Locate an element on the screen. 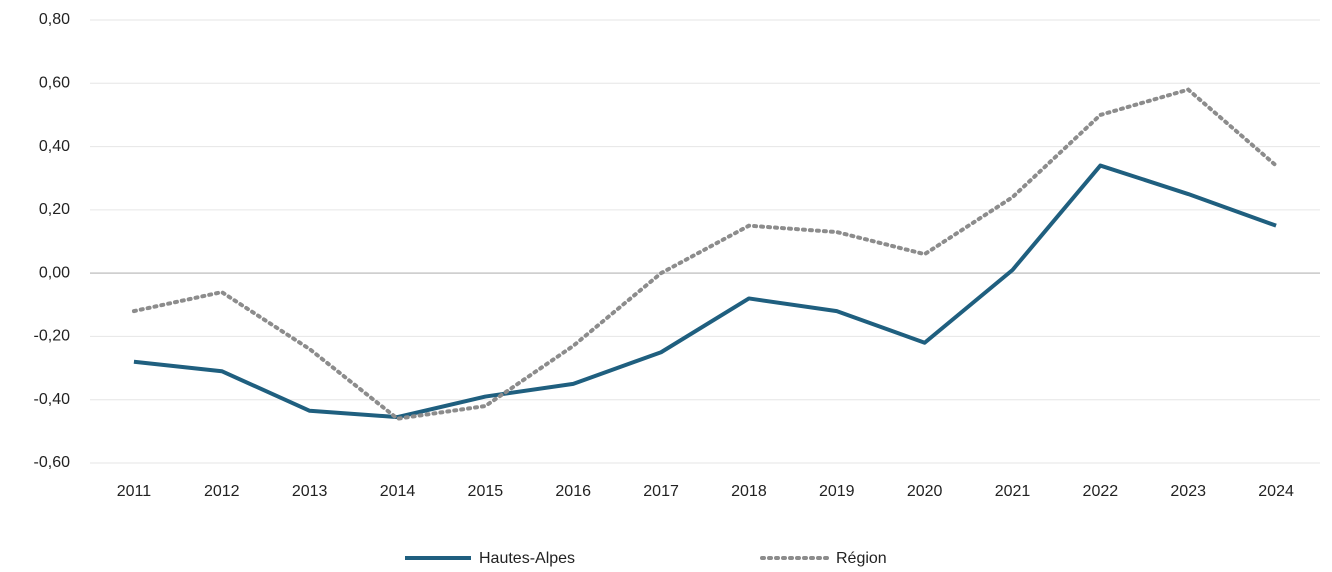 The height and width of the screenshot is (572, 1332). y-tick-label: -0,40 is located at coordinates (52, 399).